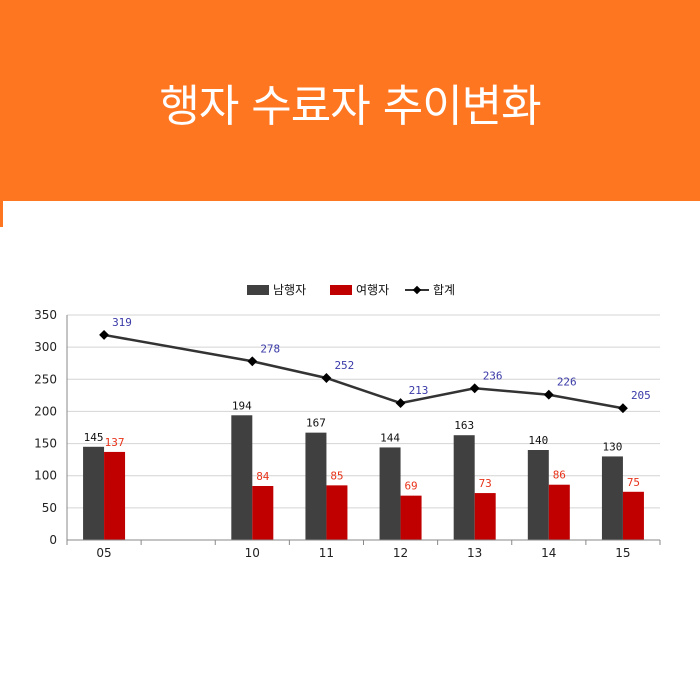 The image size is (700, 700). I want to click on bar-female-label: 69, so click(410, 486).